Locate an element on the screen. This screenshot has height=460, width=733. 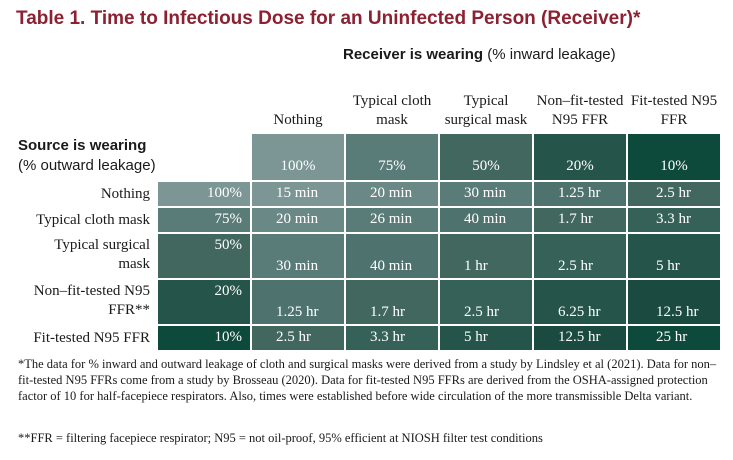
column-header-percent: 20% is located at coordinates (580, 157).